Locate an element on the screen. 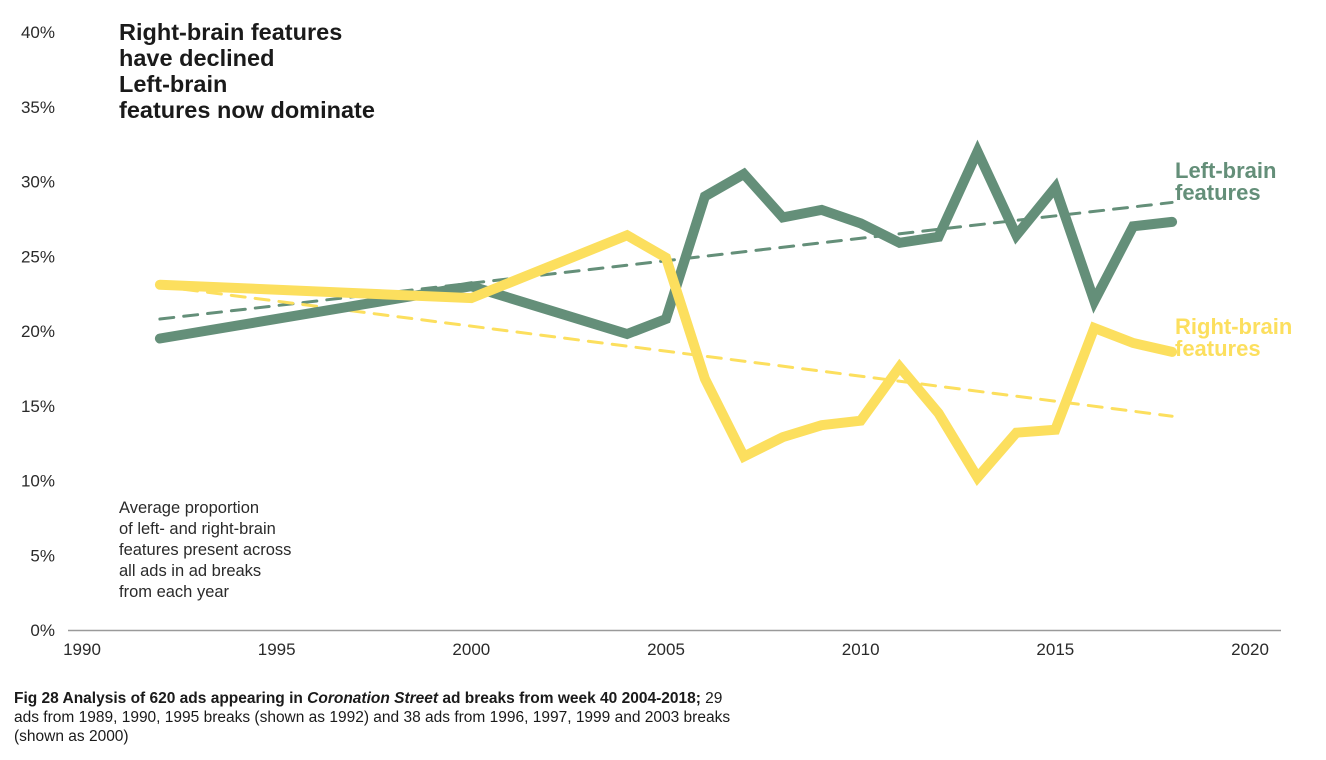 The image size is (1326, 760). legend-right-brain: Right-brain features is located at coordinates (1233, 338).